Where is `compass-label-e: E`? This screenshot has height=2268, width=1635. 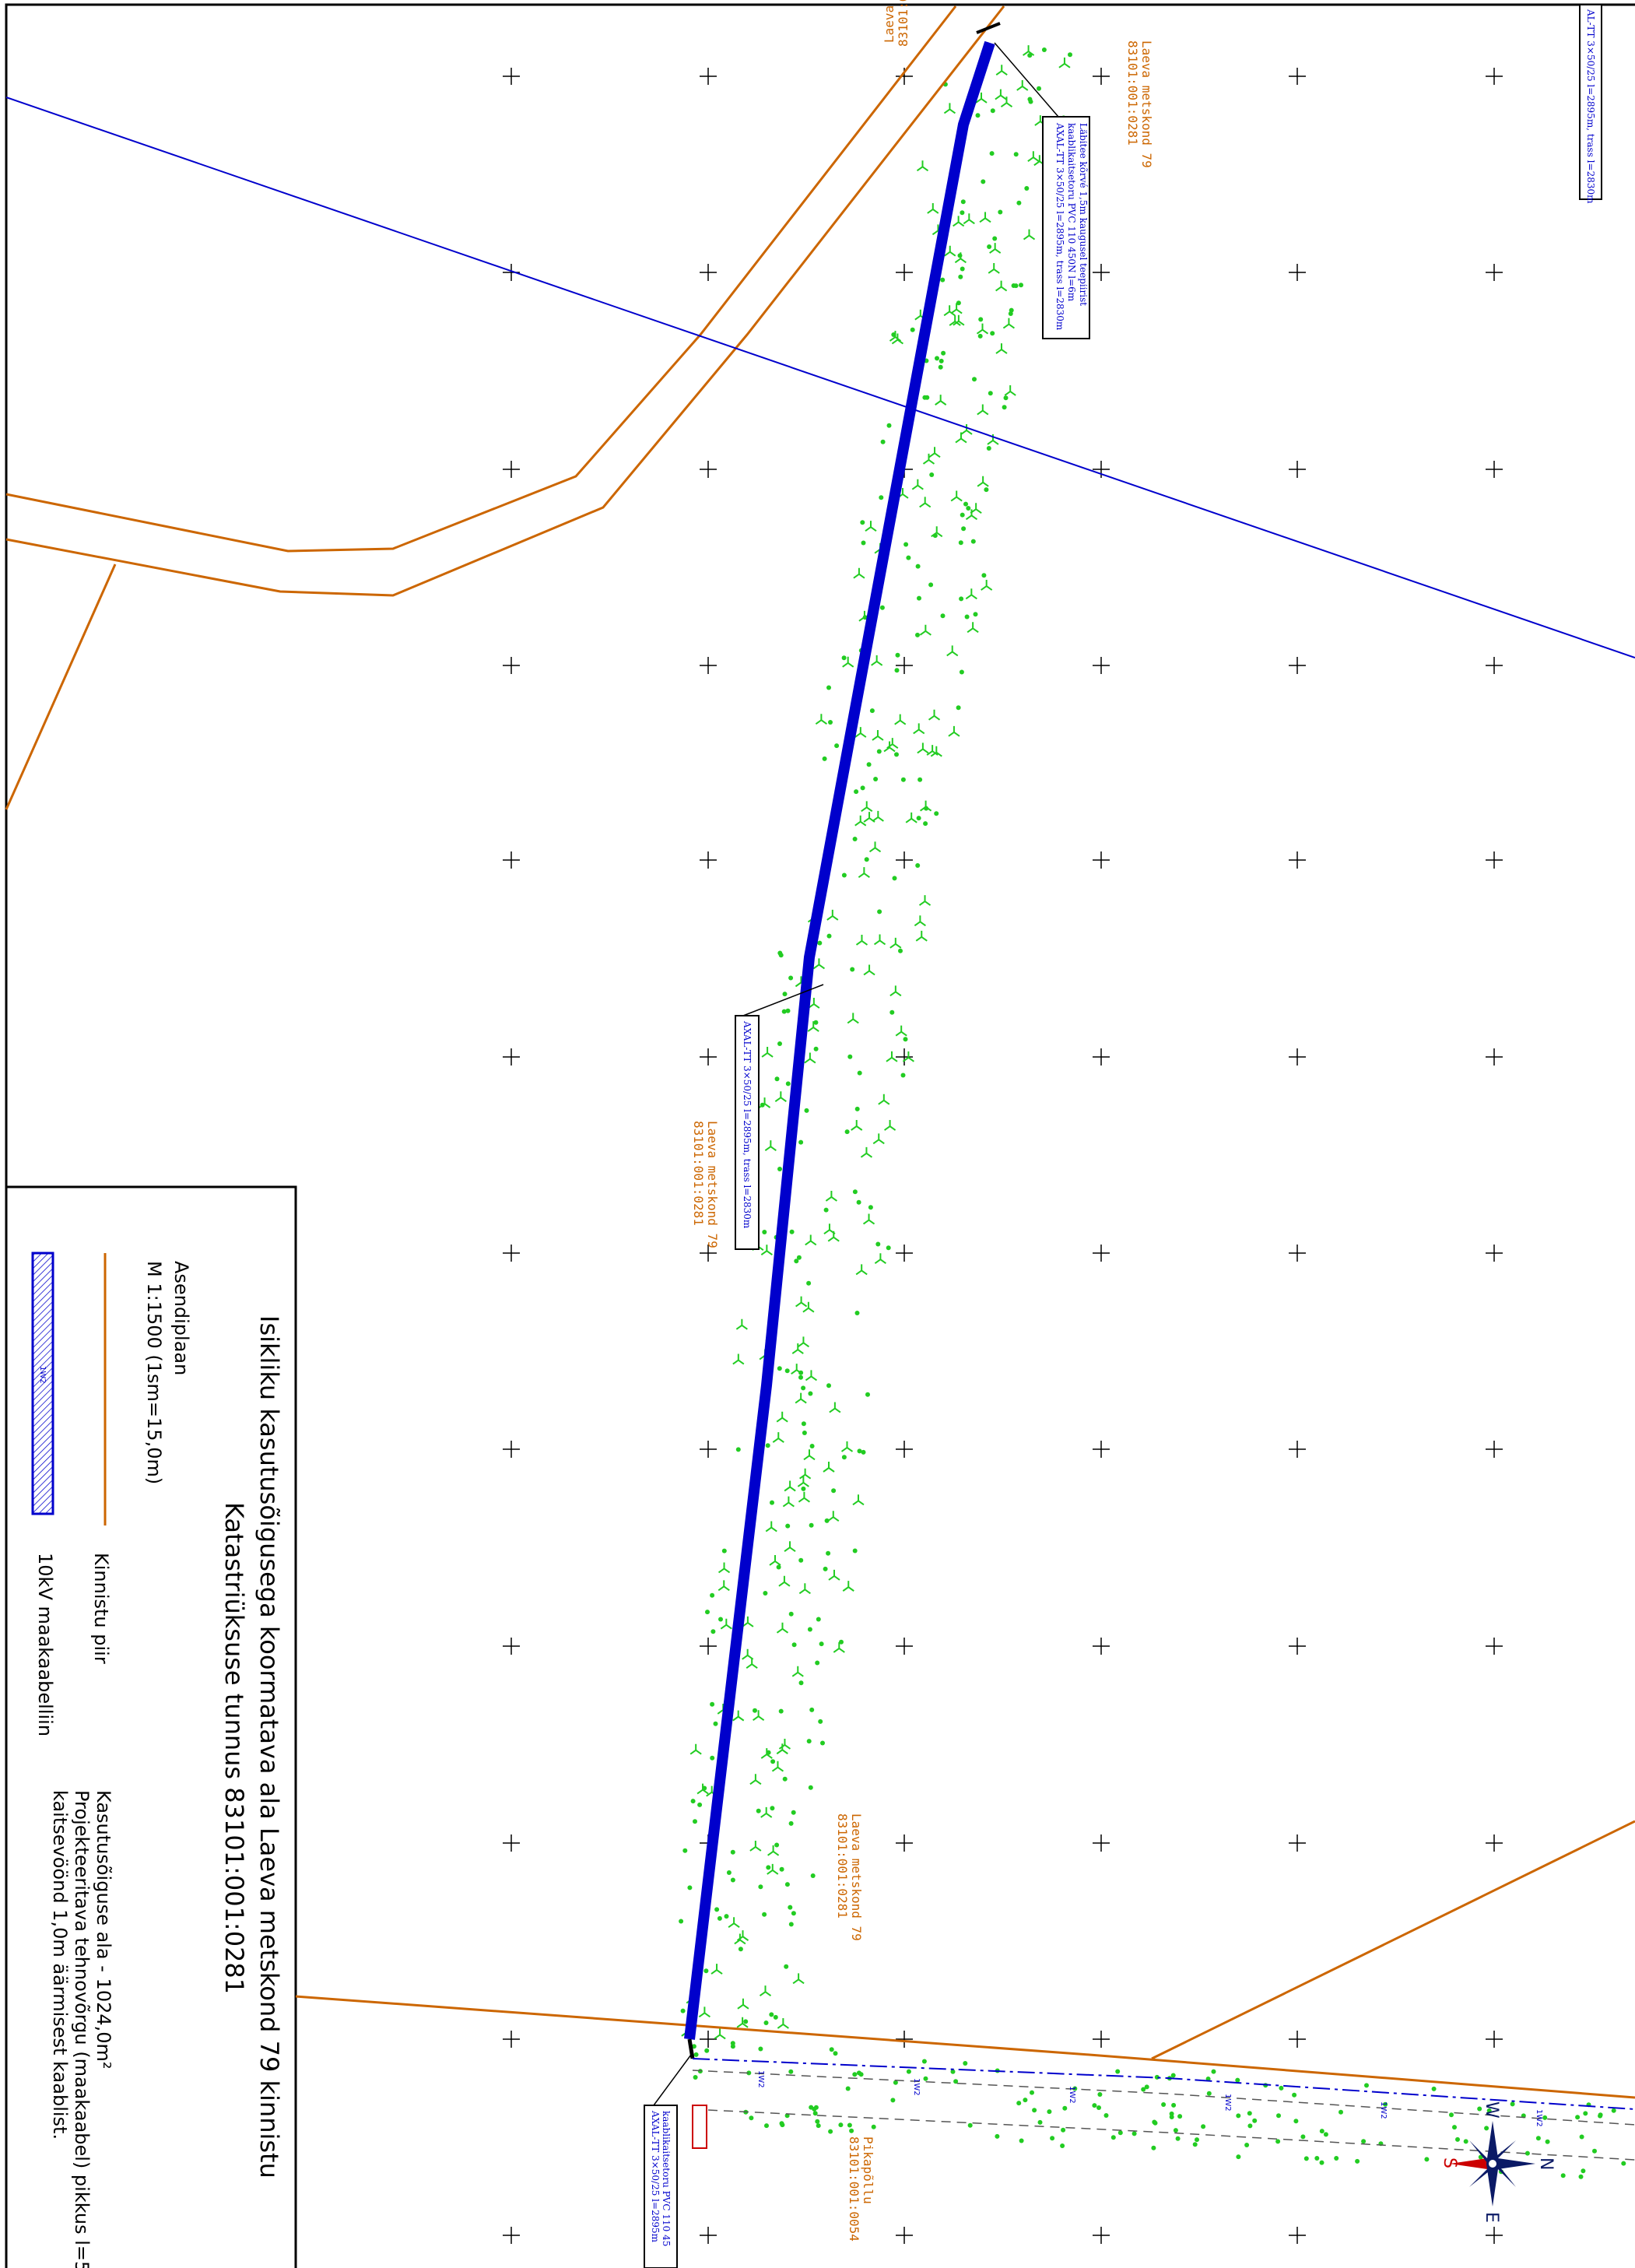 compass-label-e: E is located at coordinates (1491, 2217).